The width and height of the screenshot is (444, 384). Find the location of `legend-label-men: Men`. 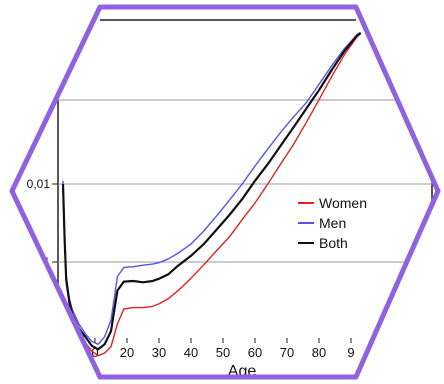

legend-label-men: Men is located at coordinates (332, 223).